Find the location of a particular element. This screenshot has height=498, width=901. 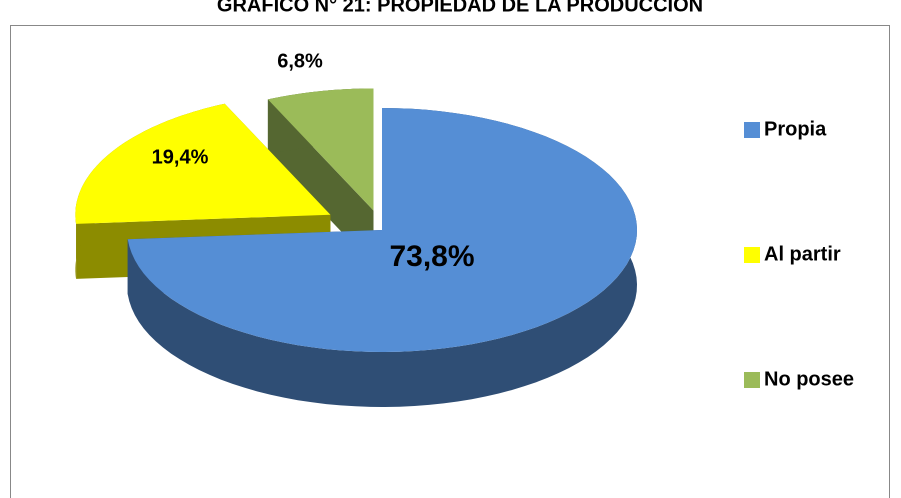

legend: Propia Al partir No posee is located at coordinates (799, 254).